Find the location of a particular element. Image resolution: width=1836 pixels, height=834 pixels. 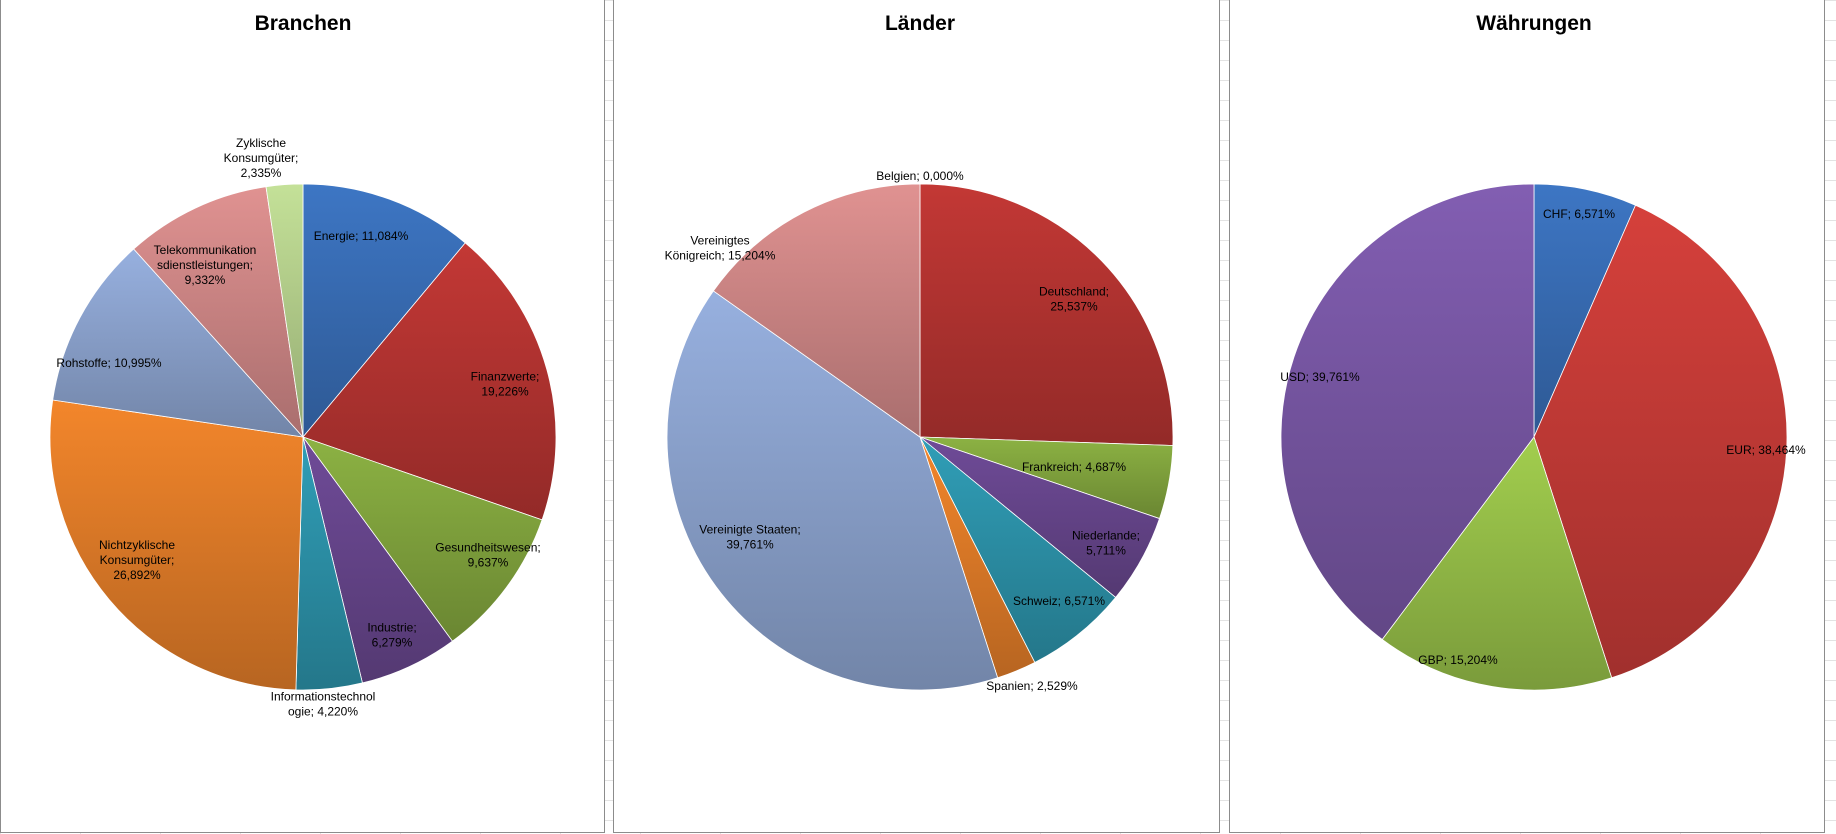

data-label-belgien: Belgien; 0,000% is located at coordinates (920, 176).